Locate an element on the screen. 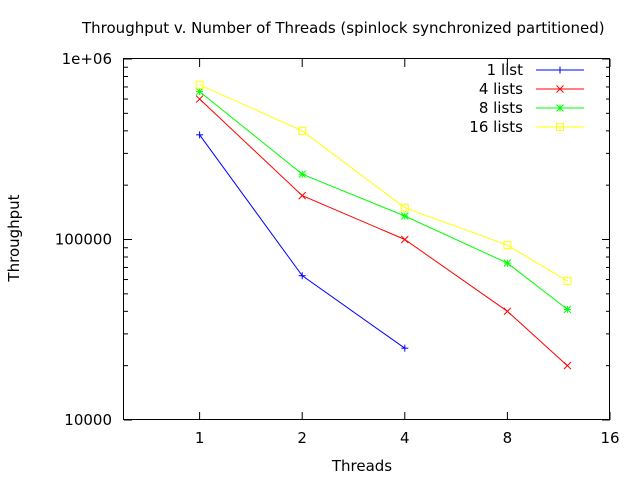 This screenshot has height=480, width=640. legend-label: 16 lists is located at coordinates (496, 127).